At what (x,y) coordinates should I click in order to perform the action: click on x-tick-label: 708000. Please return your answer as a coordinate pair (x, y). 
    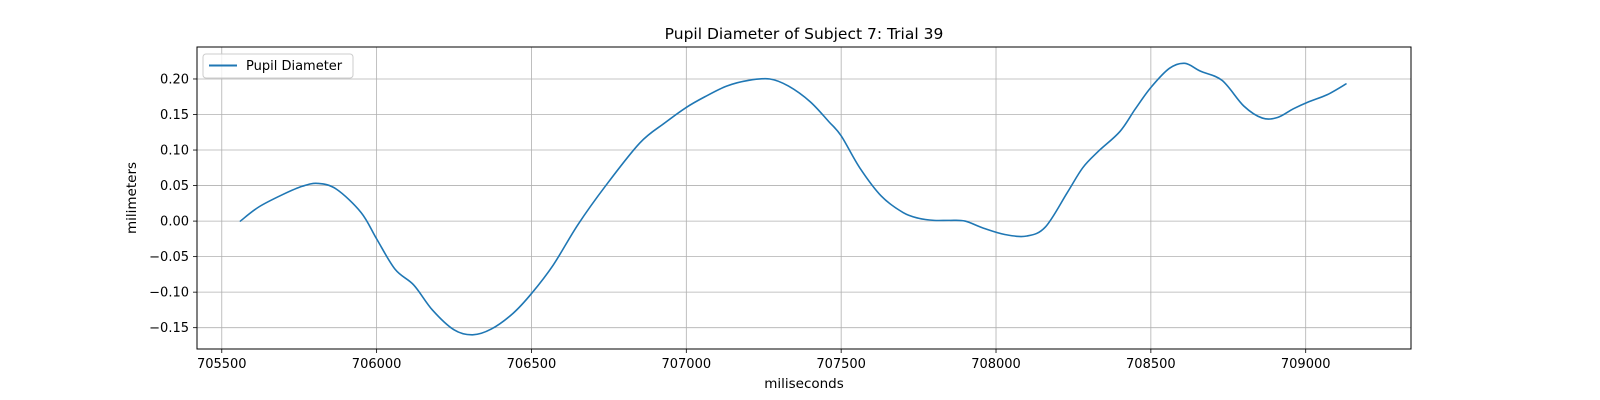
    Looking at the image, I should click on (996, 364).